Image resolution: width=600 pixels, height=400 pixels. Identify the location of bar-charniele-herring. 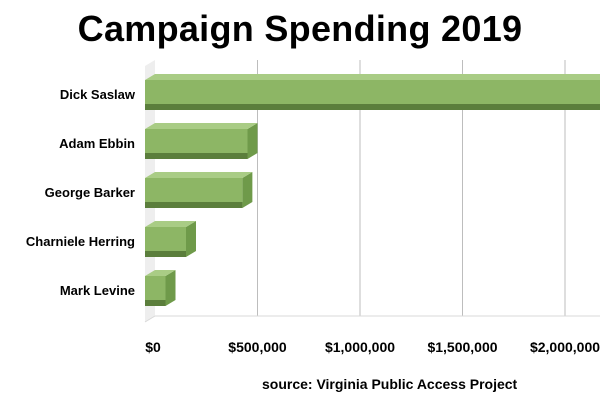
(170, 239).